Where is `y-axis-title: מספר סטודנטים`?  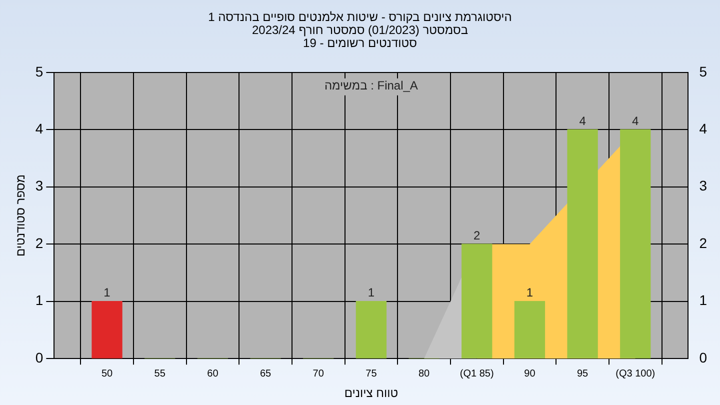 y-axis-title: מספר סטודנטים is located at coordinates (21, 215).